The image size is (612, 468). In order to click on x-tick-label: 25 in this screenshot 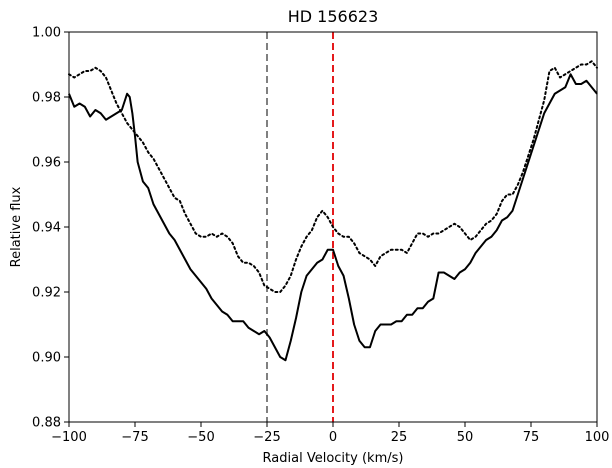, I will do `click(399, 437)`.